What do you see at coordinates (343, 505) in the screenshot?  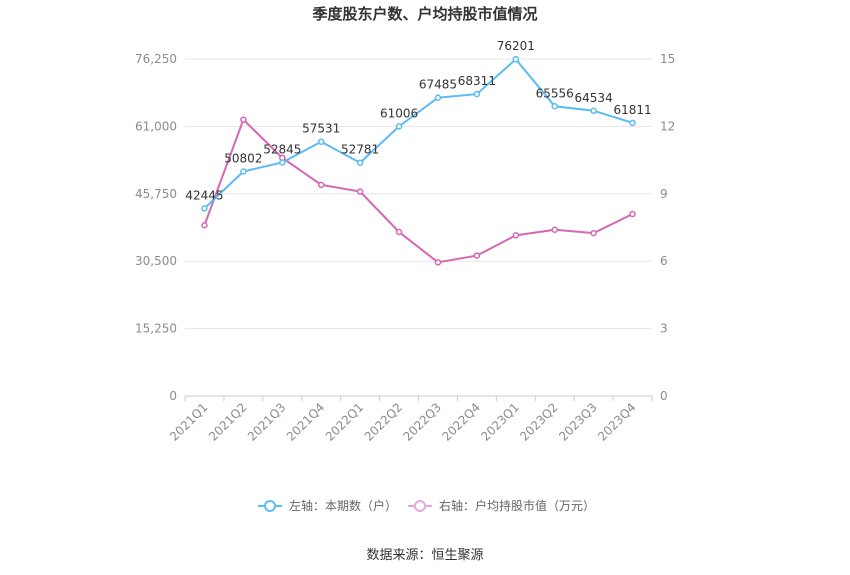 I see `legend-left-label: 左轴：本期数（户）` at bounding box center [343, 505].